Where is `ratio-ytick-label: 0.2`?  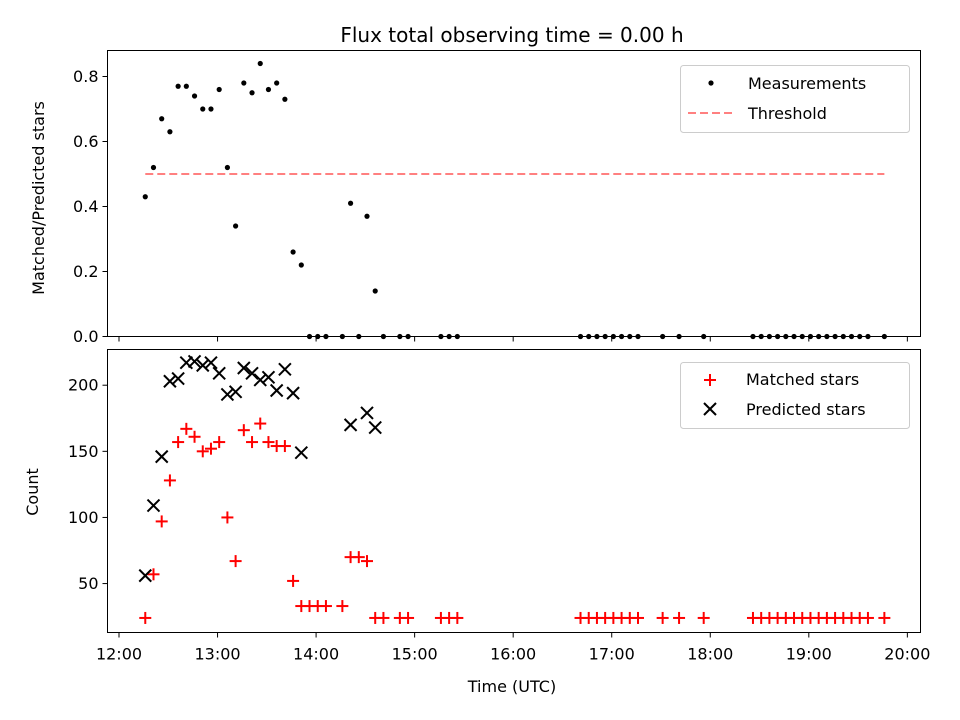
ratio-ytick-label: 0.2 is located at coordinates (85, 271).